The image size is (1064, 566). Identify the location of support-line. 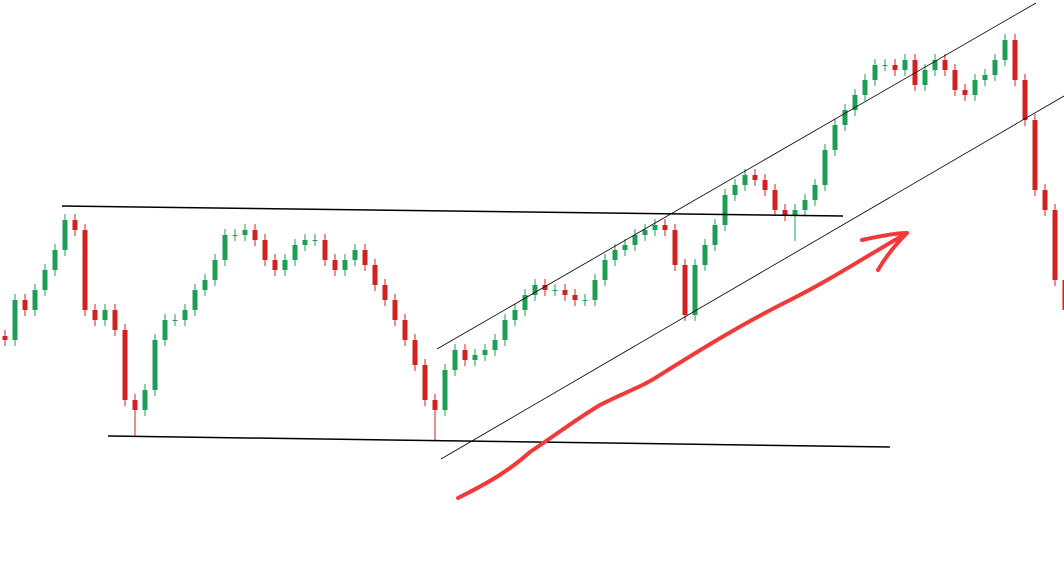
(499, 441).